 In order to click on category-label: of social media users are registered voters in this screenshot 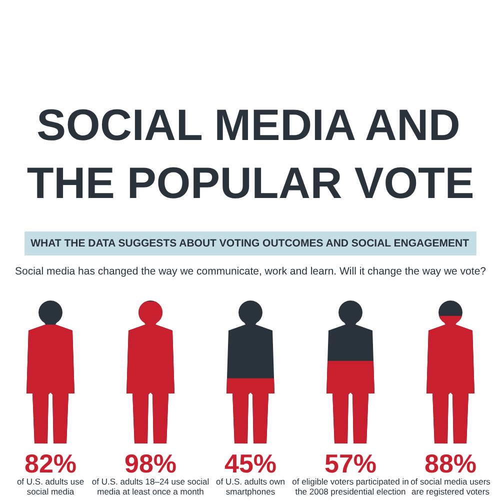, I will do `click(450, 486)`.